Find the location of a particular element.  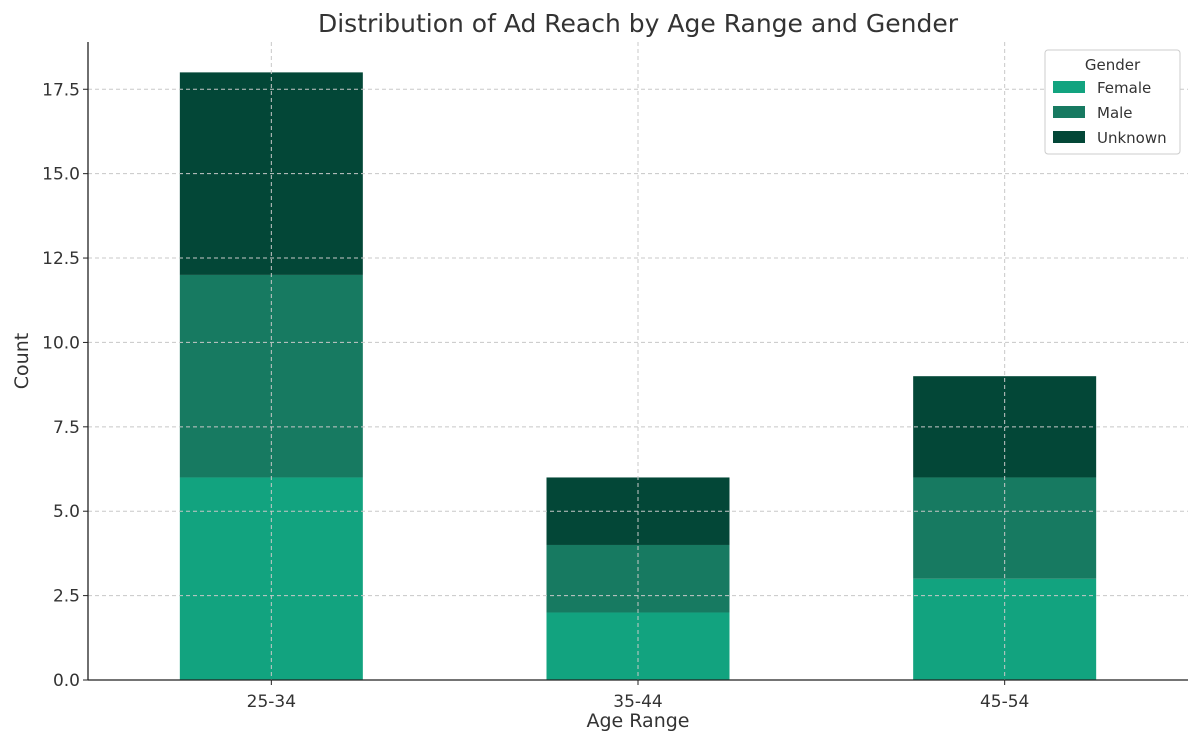

y-tick-label: 15.0 is located at coordinates (61, 175).